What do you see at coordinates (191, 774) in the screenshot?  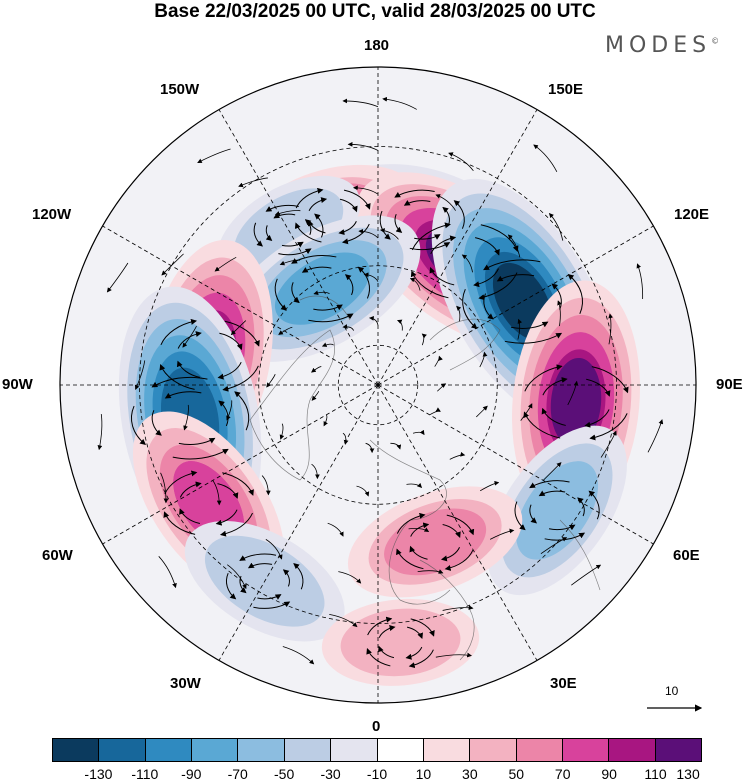 I see `colorbar-tick: -90` at bounding box center [191, 774].